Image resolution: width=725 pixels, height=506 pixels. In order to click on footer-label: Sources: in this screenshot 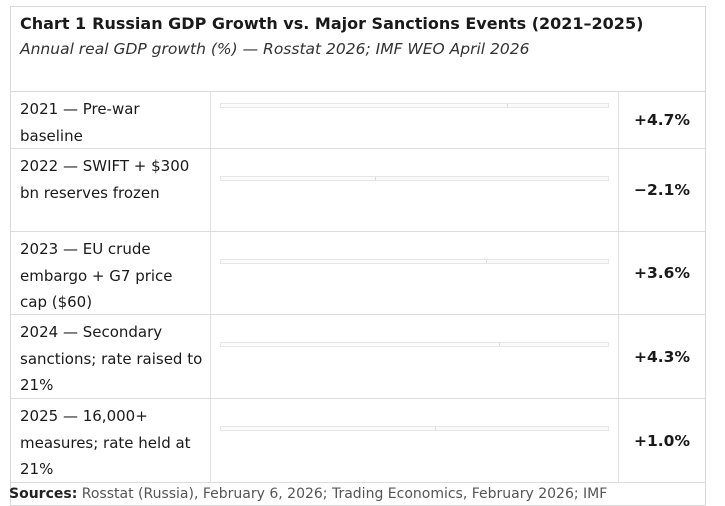, I will do `click(43, 494)`.